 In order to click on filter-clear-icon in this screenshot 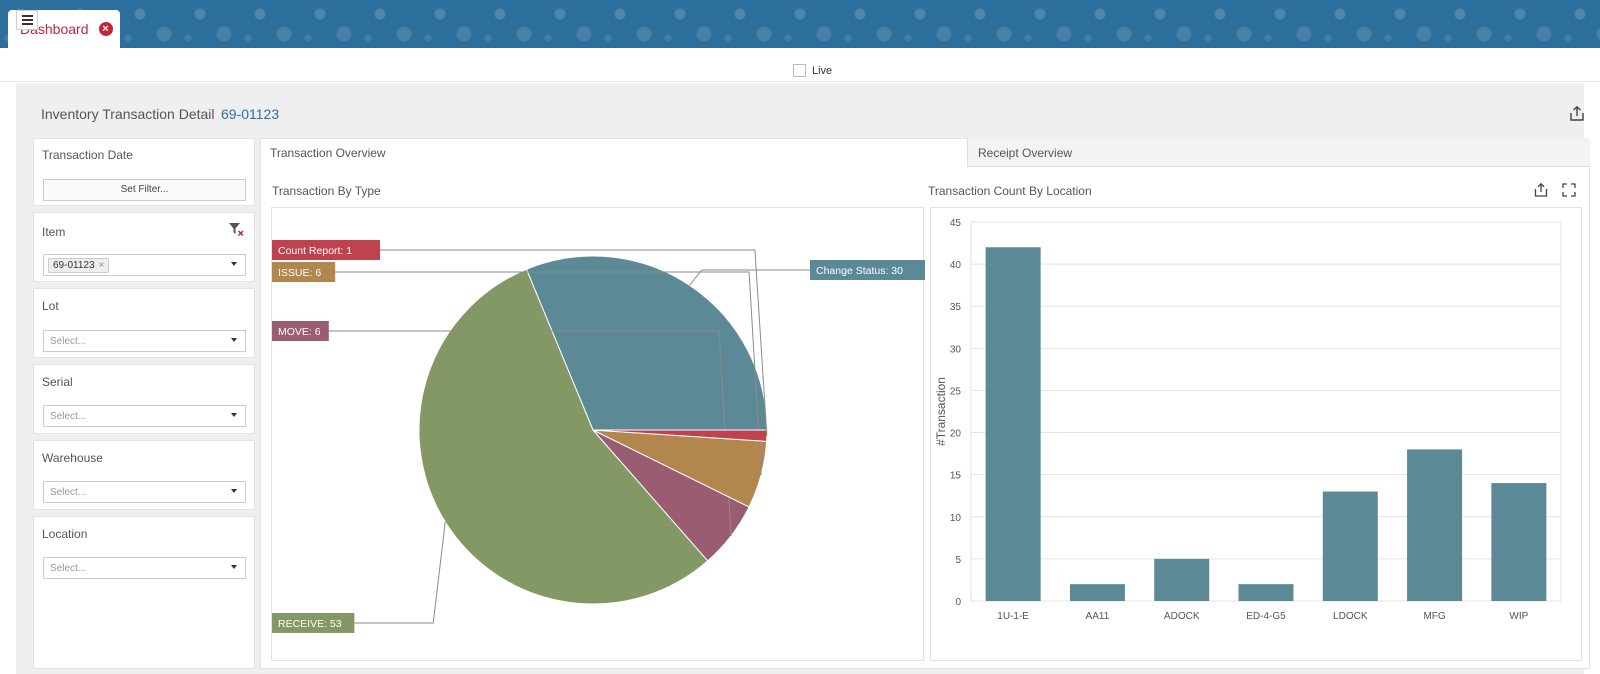, I will do `click(236, 229)`.